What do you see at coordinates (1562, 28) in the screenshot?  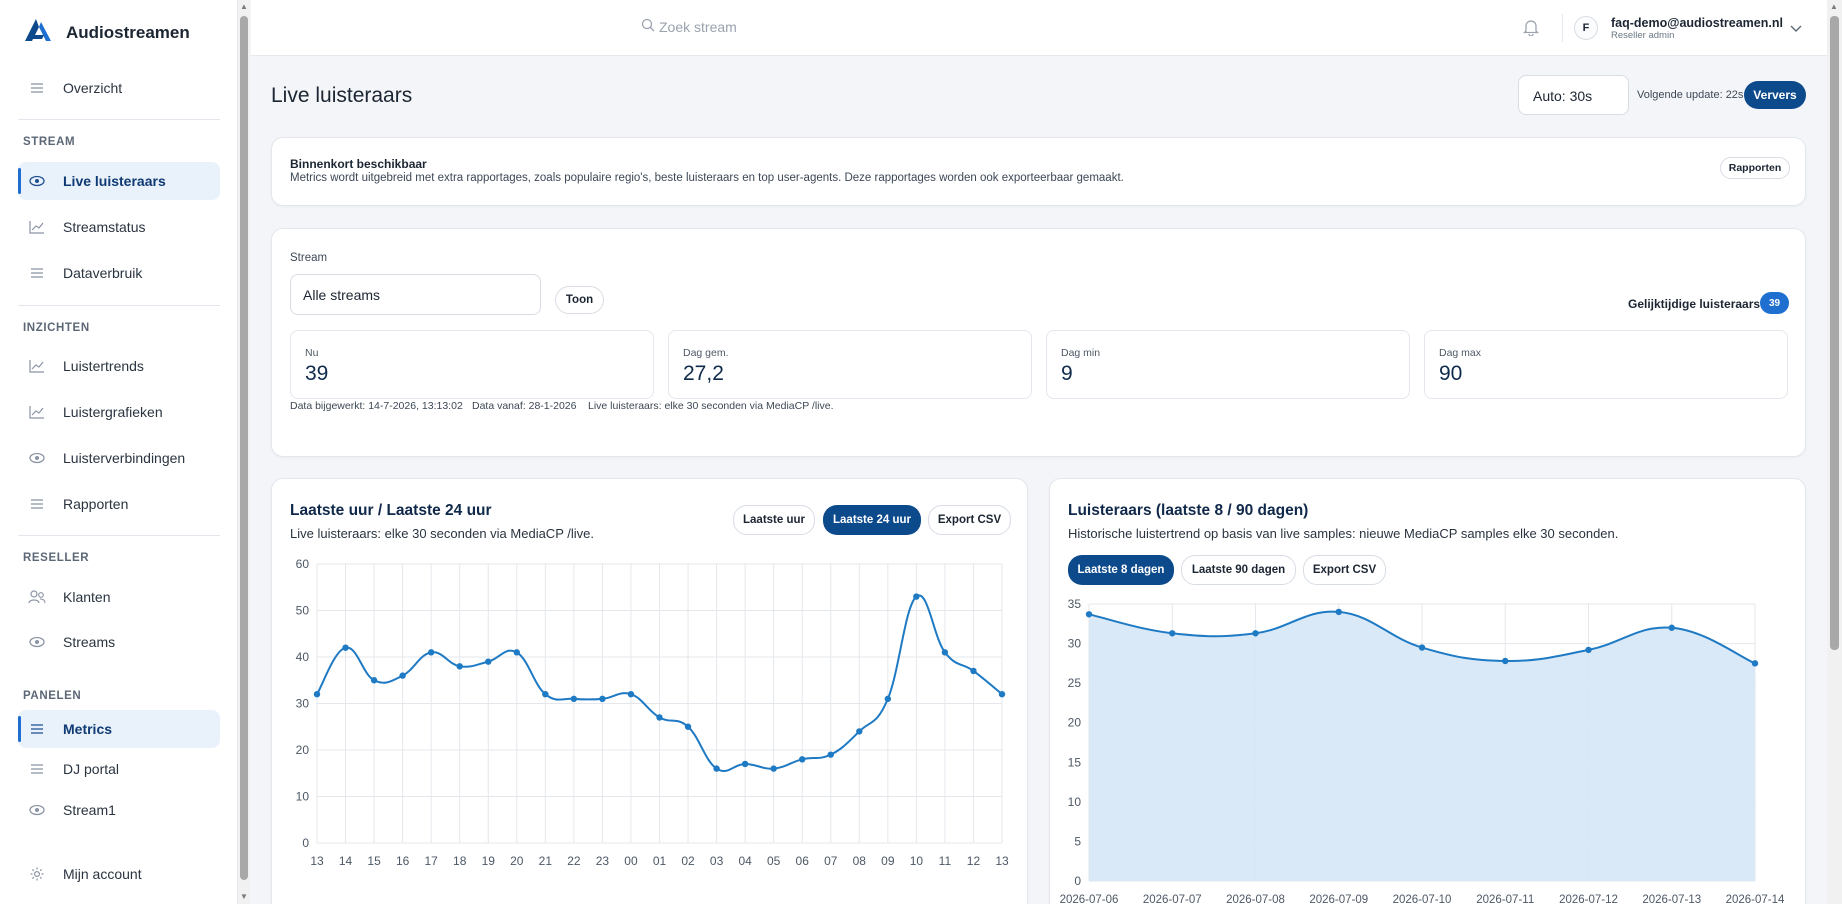 I see `topbar-divider` at bounding box center [1562, 28].